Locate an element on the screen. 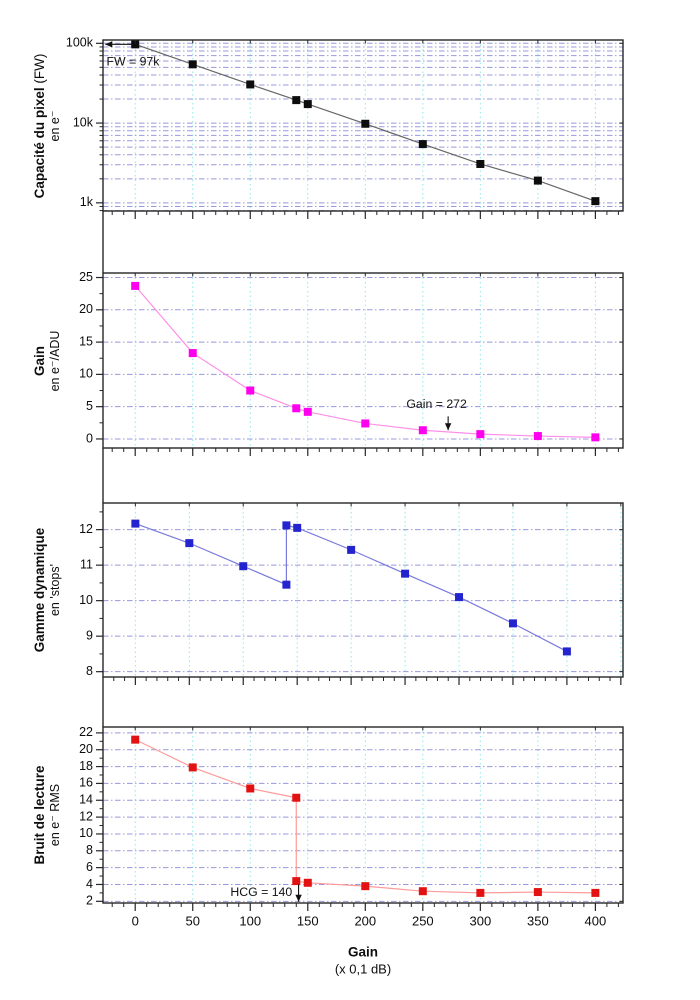  y-tick-label: 5 is located at coordinates (89, 406).